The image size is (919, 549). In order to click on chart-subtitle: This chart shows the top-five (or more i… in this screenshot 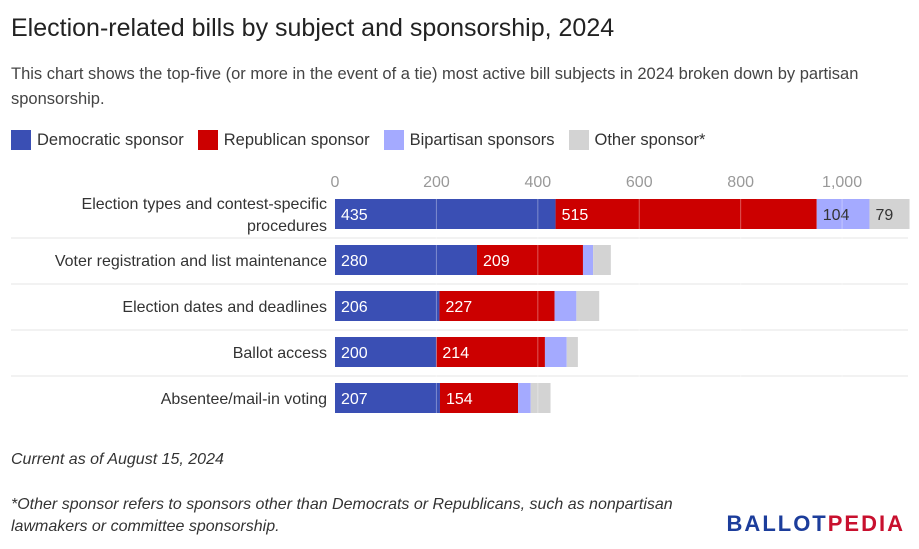, I will do `click(435, 86)`.